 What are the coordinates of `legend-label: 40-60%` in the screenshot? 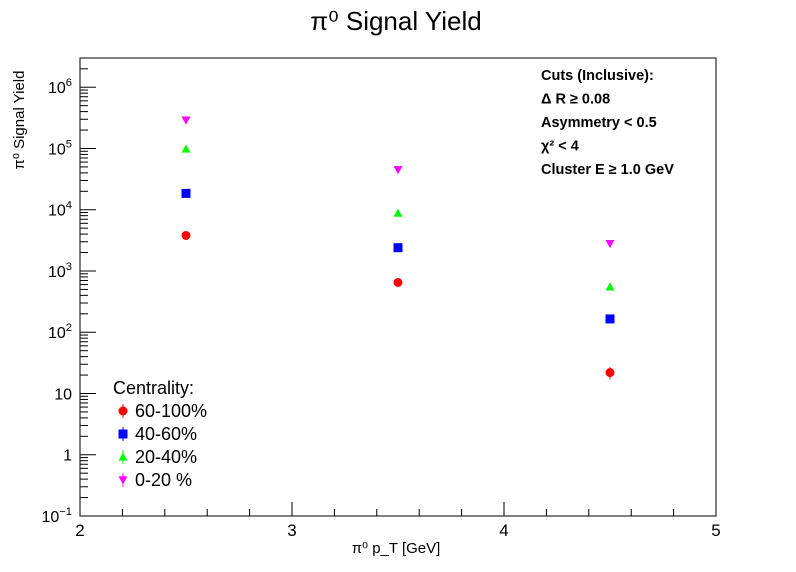 It's located at (166, 434).